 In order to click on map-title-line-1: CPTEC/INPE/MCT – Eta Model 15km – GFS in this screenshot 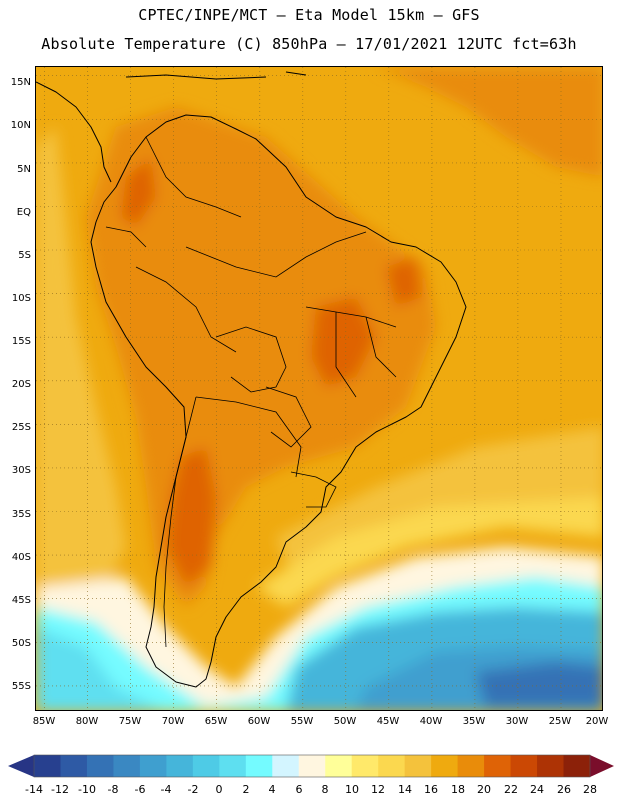, I will do `click(309, 15)`.